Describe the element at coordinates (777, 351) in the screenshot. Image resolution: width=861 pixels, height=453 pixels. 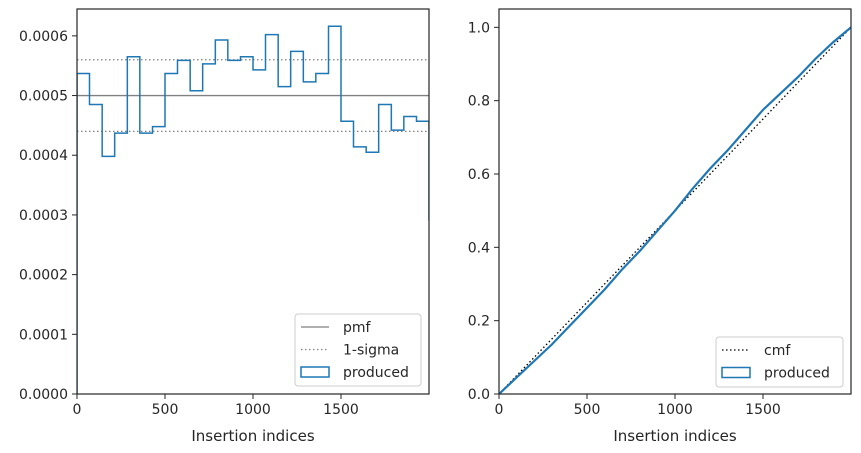
I see `legend-label: cmf` at that location.